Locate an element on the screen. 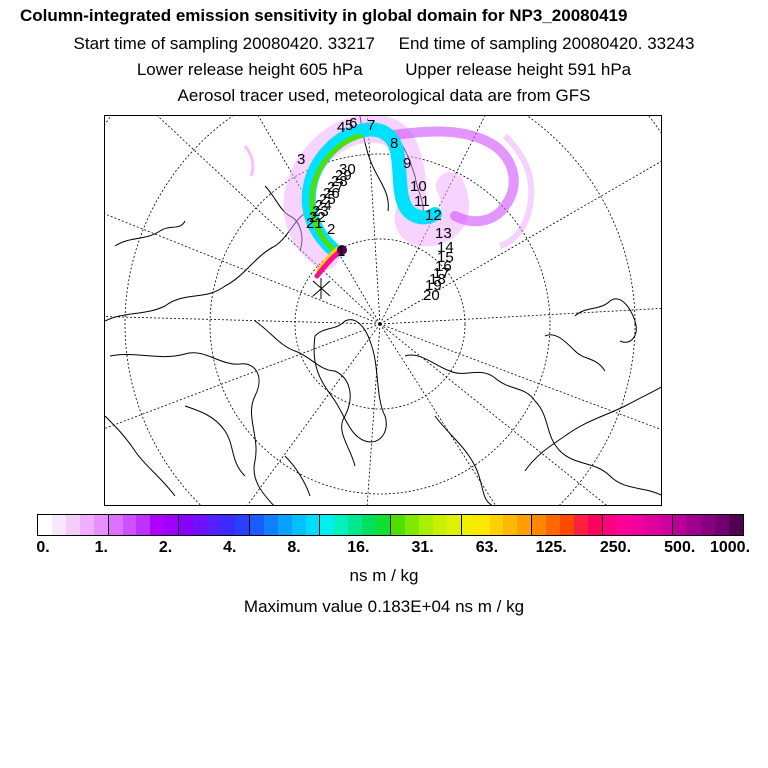 This screenshot has height=768, width=768. colorbar-tick-label: 4. is located at coordinates (230, 547).